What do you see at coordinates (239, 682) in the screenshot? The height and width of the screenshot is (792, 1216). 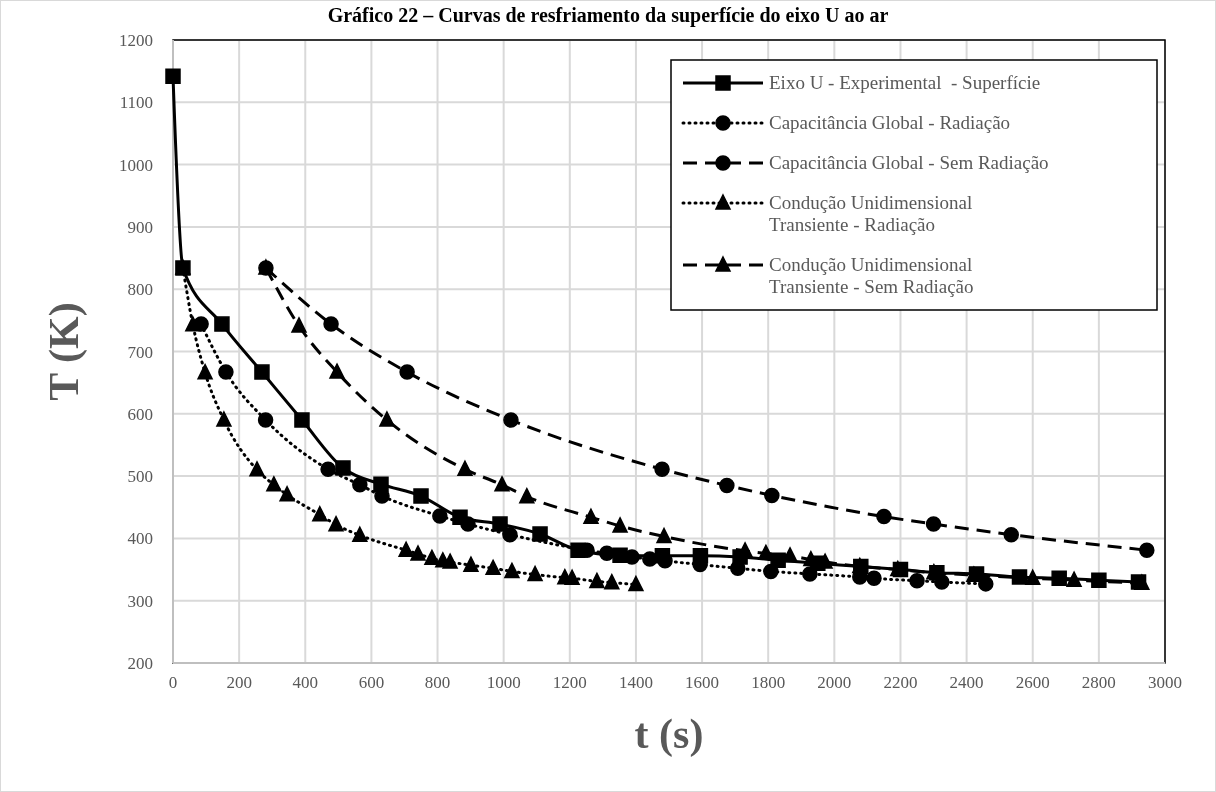 I see `x-tick-label: 200` at bounding box center [239, 682].